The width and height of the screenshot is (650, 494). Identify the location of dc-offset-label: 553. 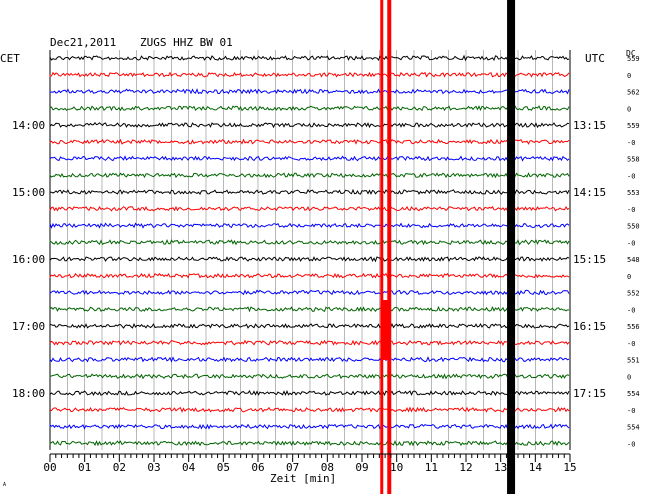
(633, 193).